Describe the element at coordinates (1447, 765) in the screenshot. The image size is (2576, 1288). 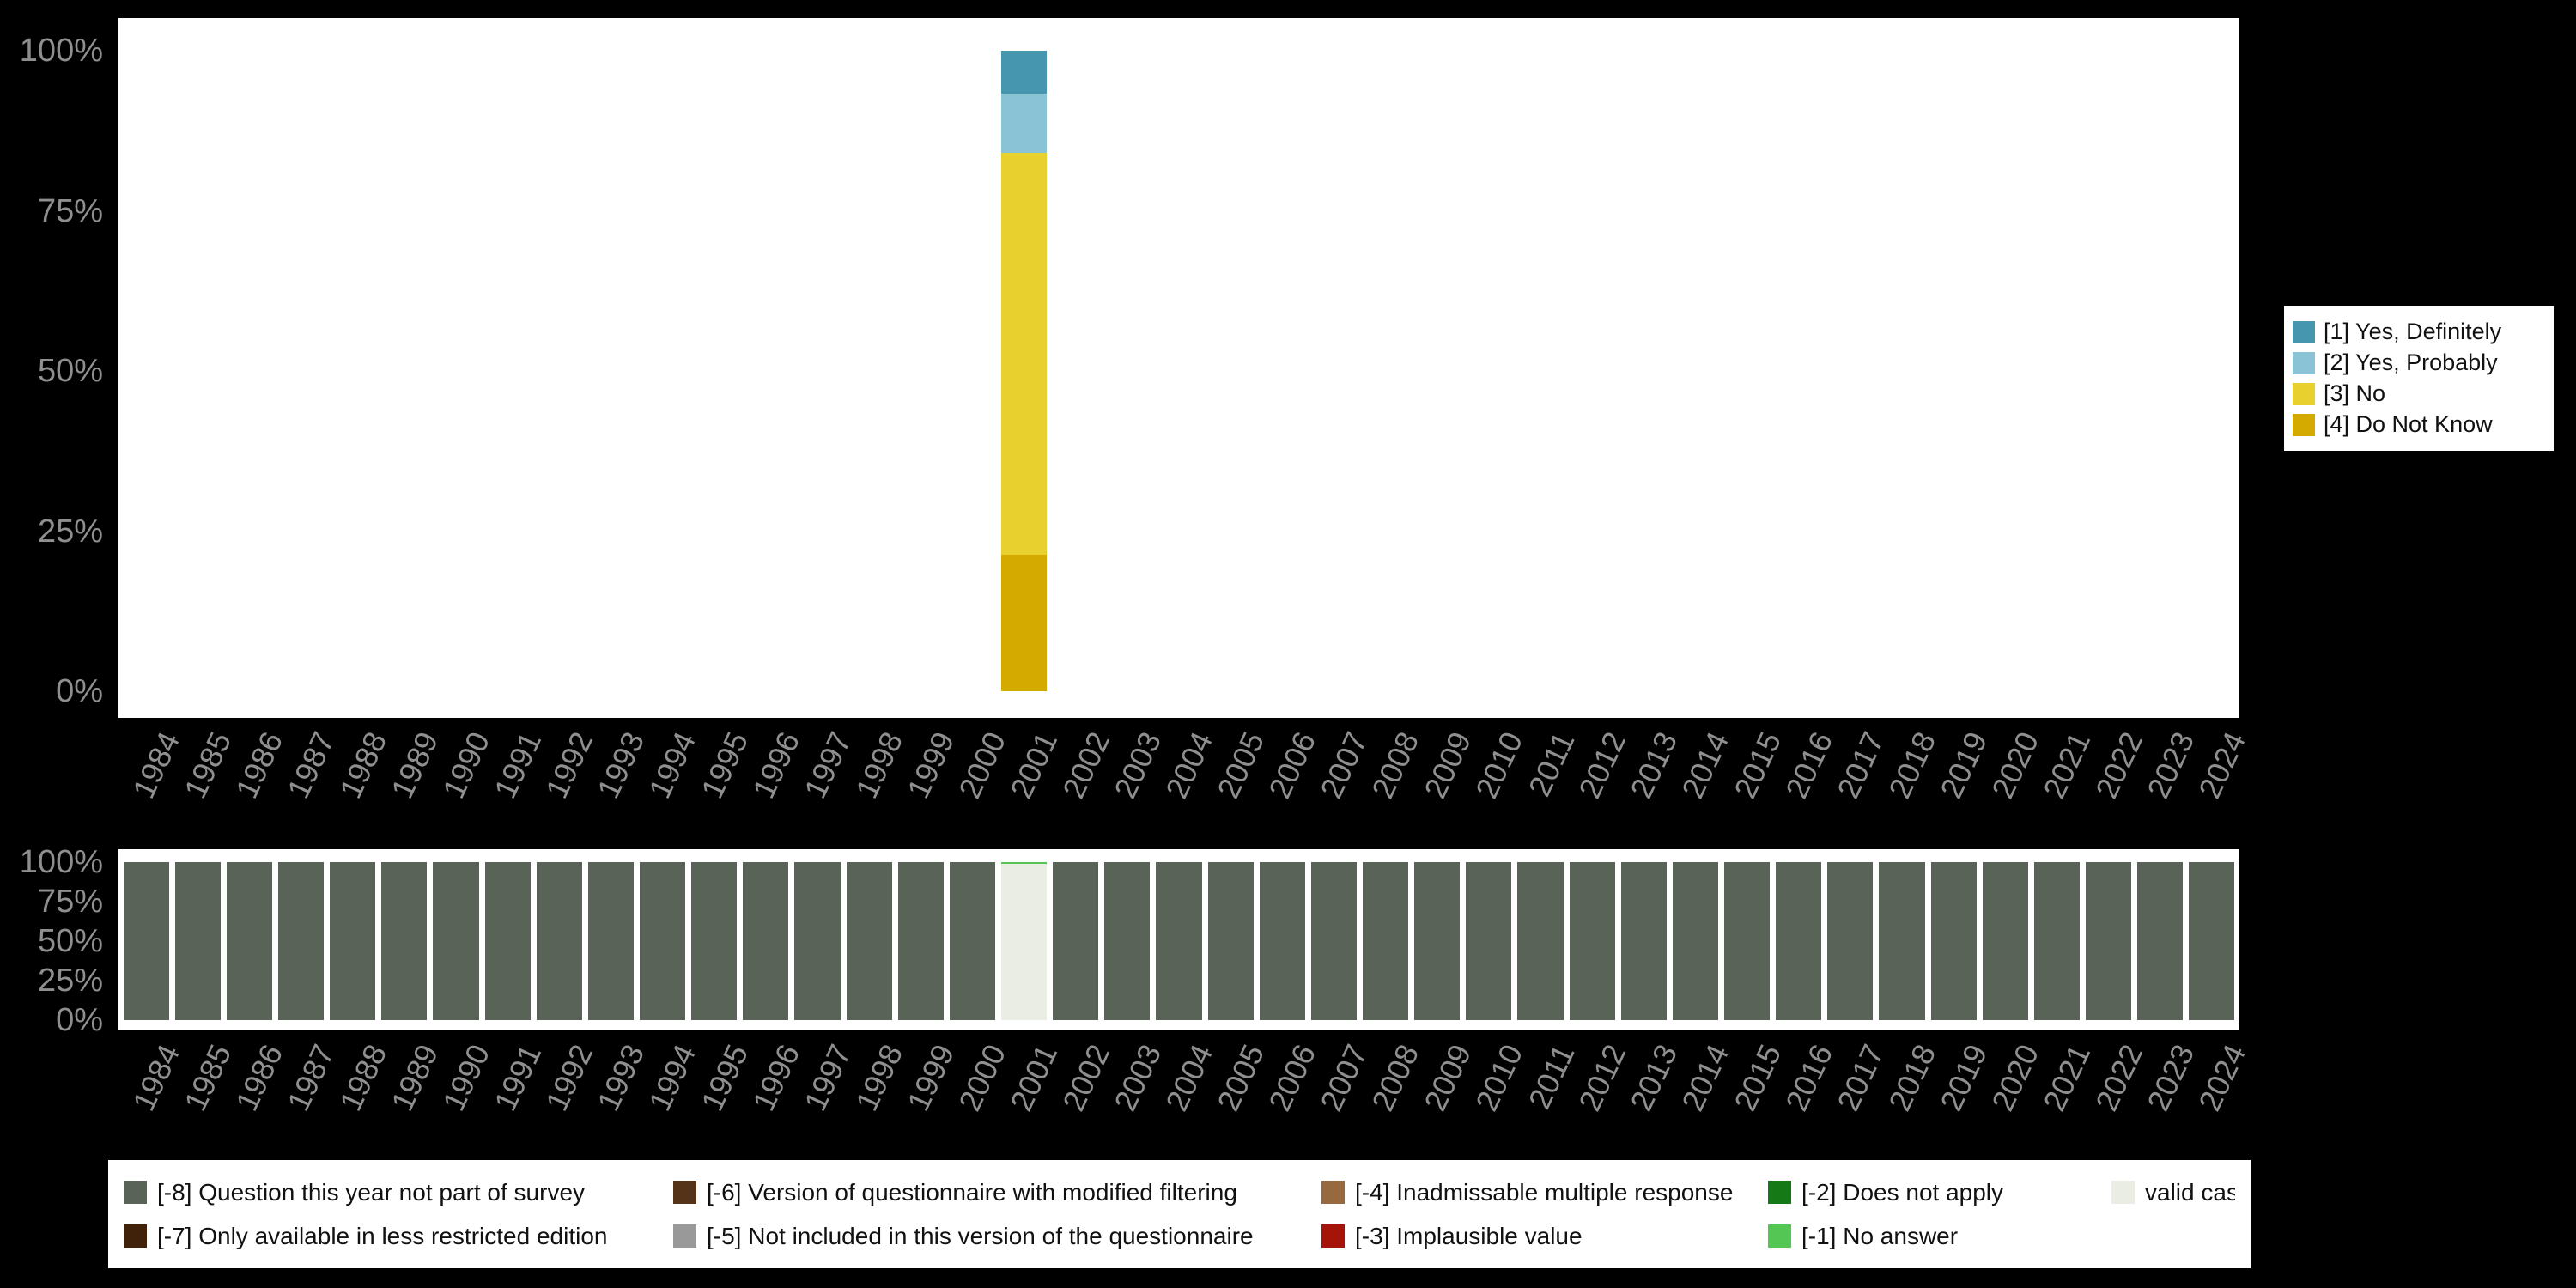
I see `year-label: 2009` at that location.